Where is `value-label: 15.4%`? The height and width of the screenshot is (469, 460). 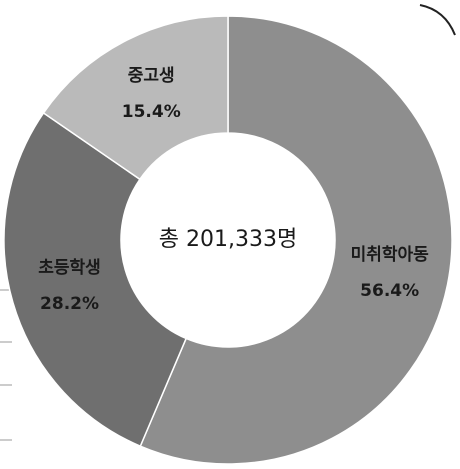
value-label: 15.4% is located at coordinates (151, 112).